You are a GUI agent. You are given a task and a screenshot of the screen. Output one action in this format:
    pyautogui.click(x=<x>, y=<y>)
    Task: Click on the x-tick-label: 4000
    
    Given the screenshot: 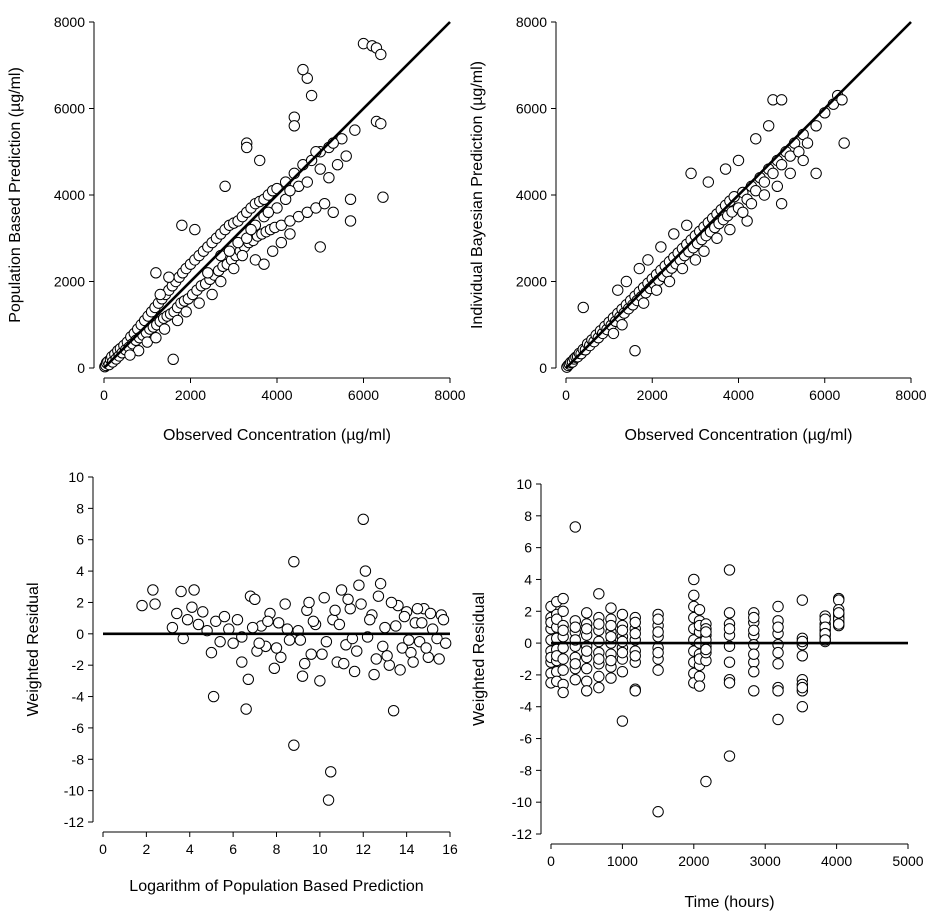 What is the action you would take?
    pyautogui.click(x=836, y=861)
    